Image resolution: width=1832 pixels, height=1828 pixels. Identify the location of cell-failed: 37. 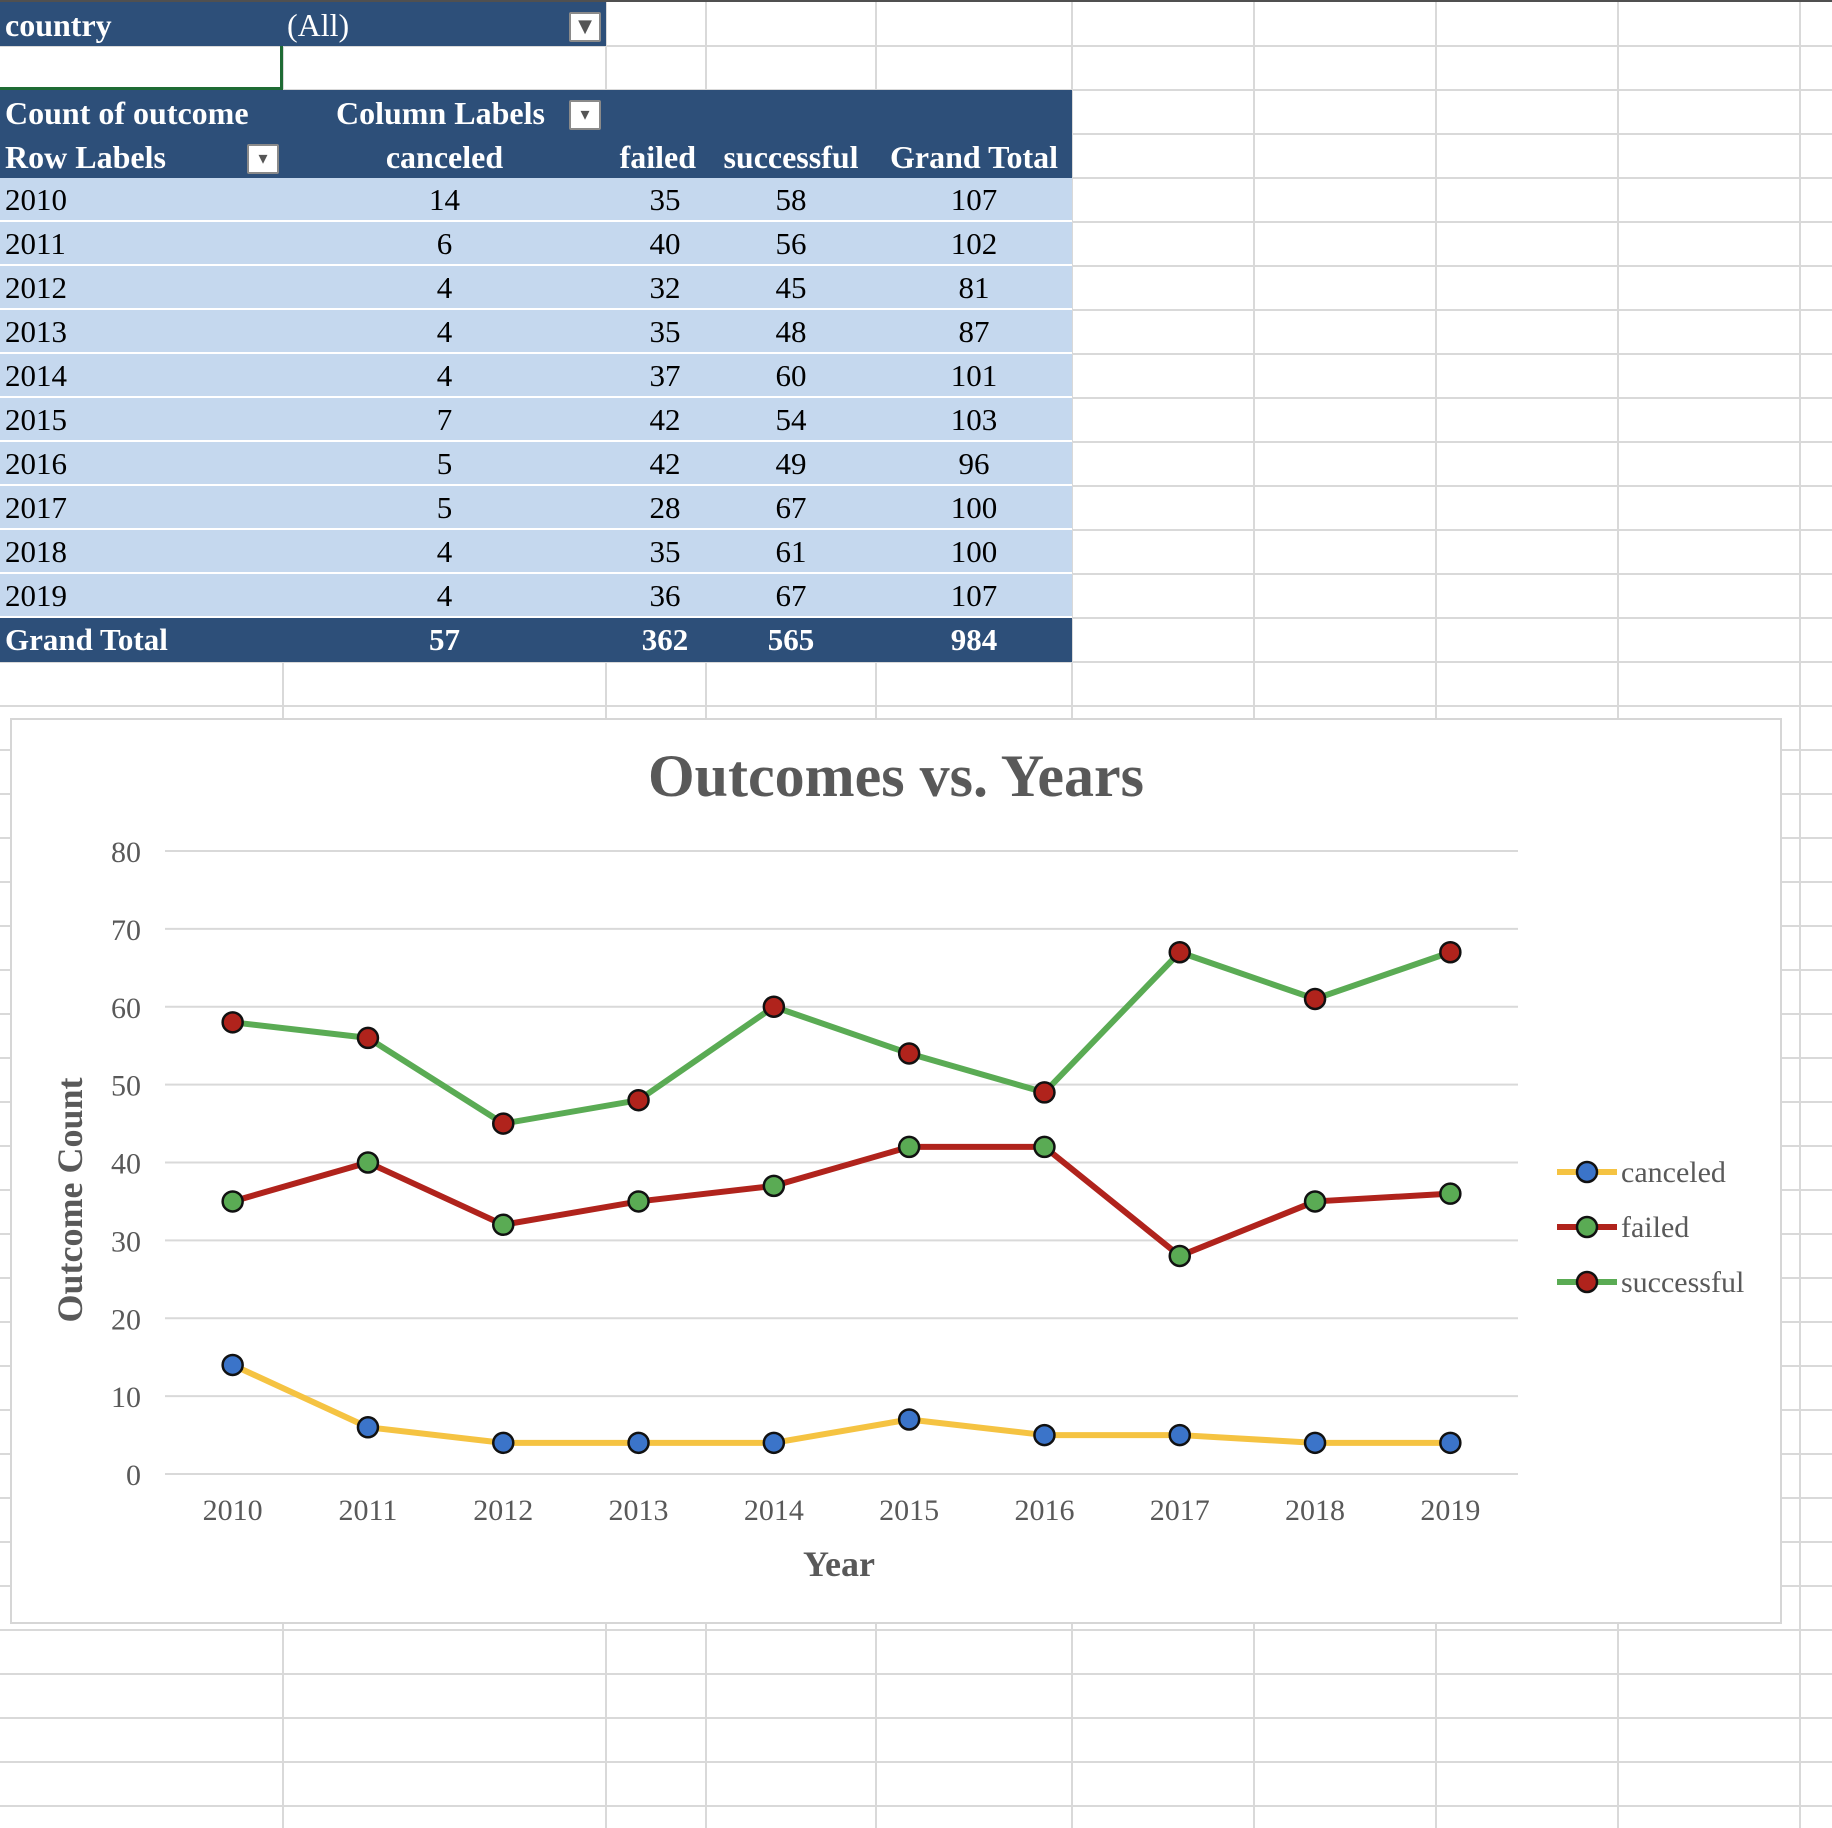
(656, 376).